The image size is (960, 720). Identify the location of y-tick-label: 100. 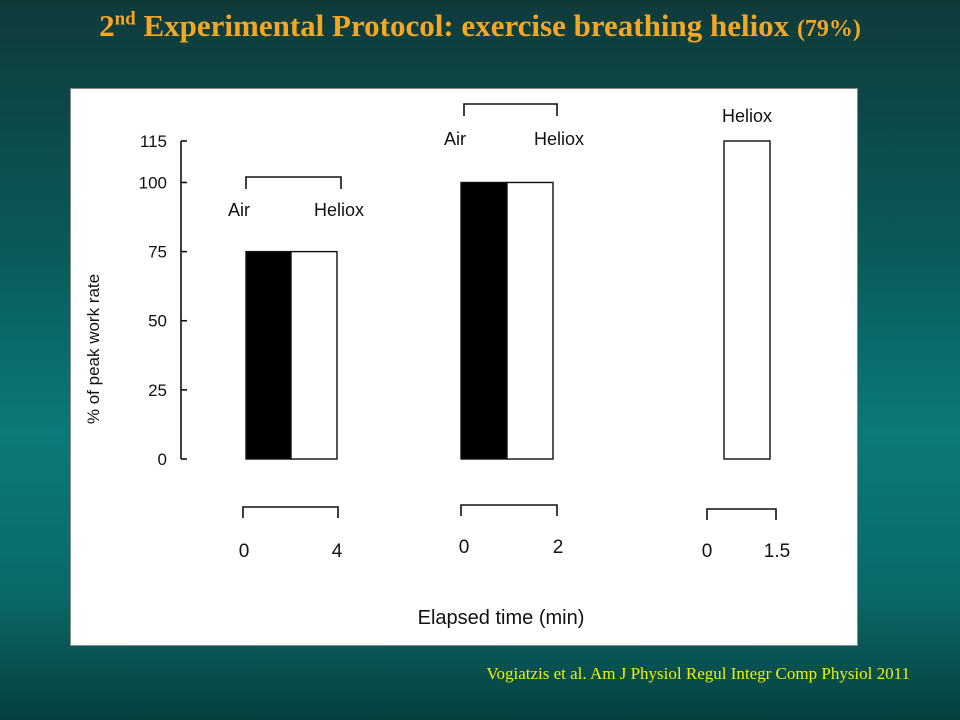
(153, 182).